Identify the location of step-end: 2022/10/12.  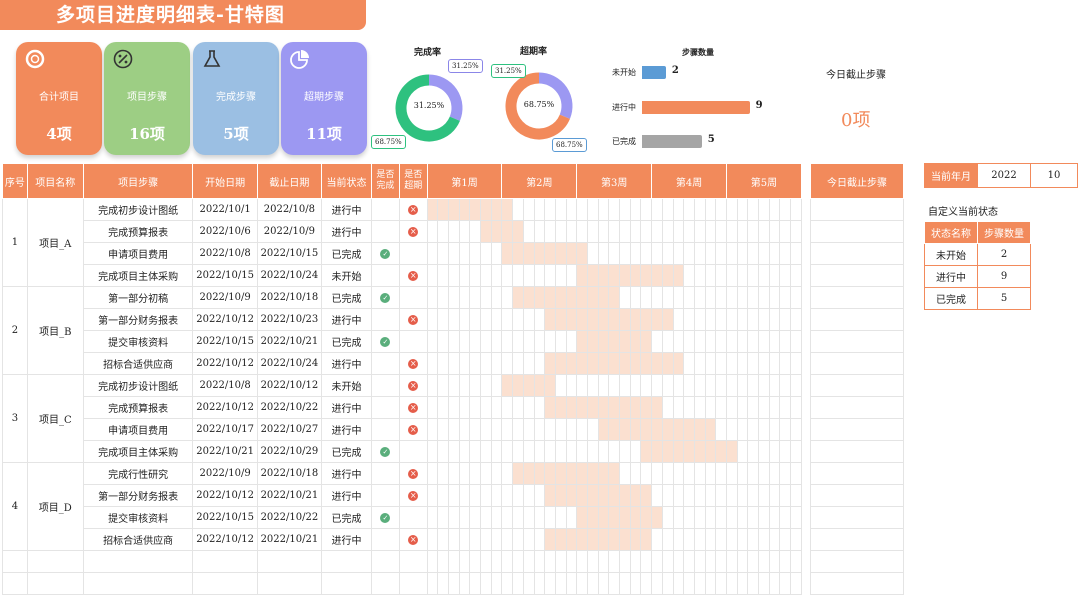
(289, 385).